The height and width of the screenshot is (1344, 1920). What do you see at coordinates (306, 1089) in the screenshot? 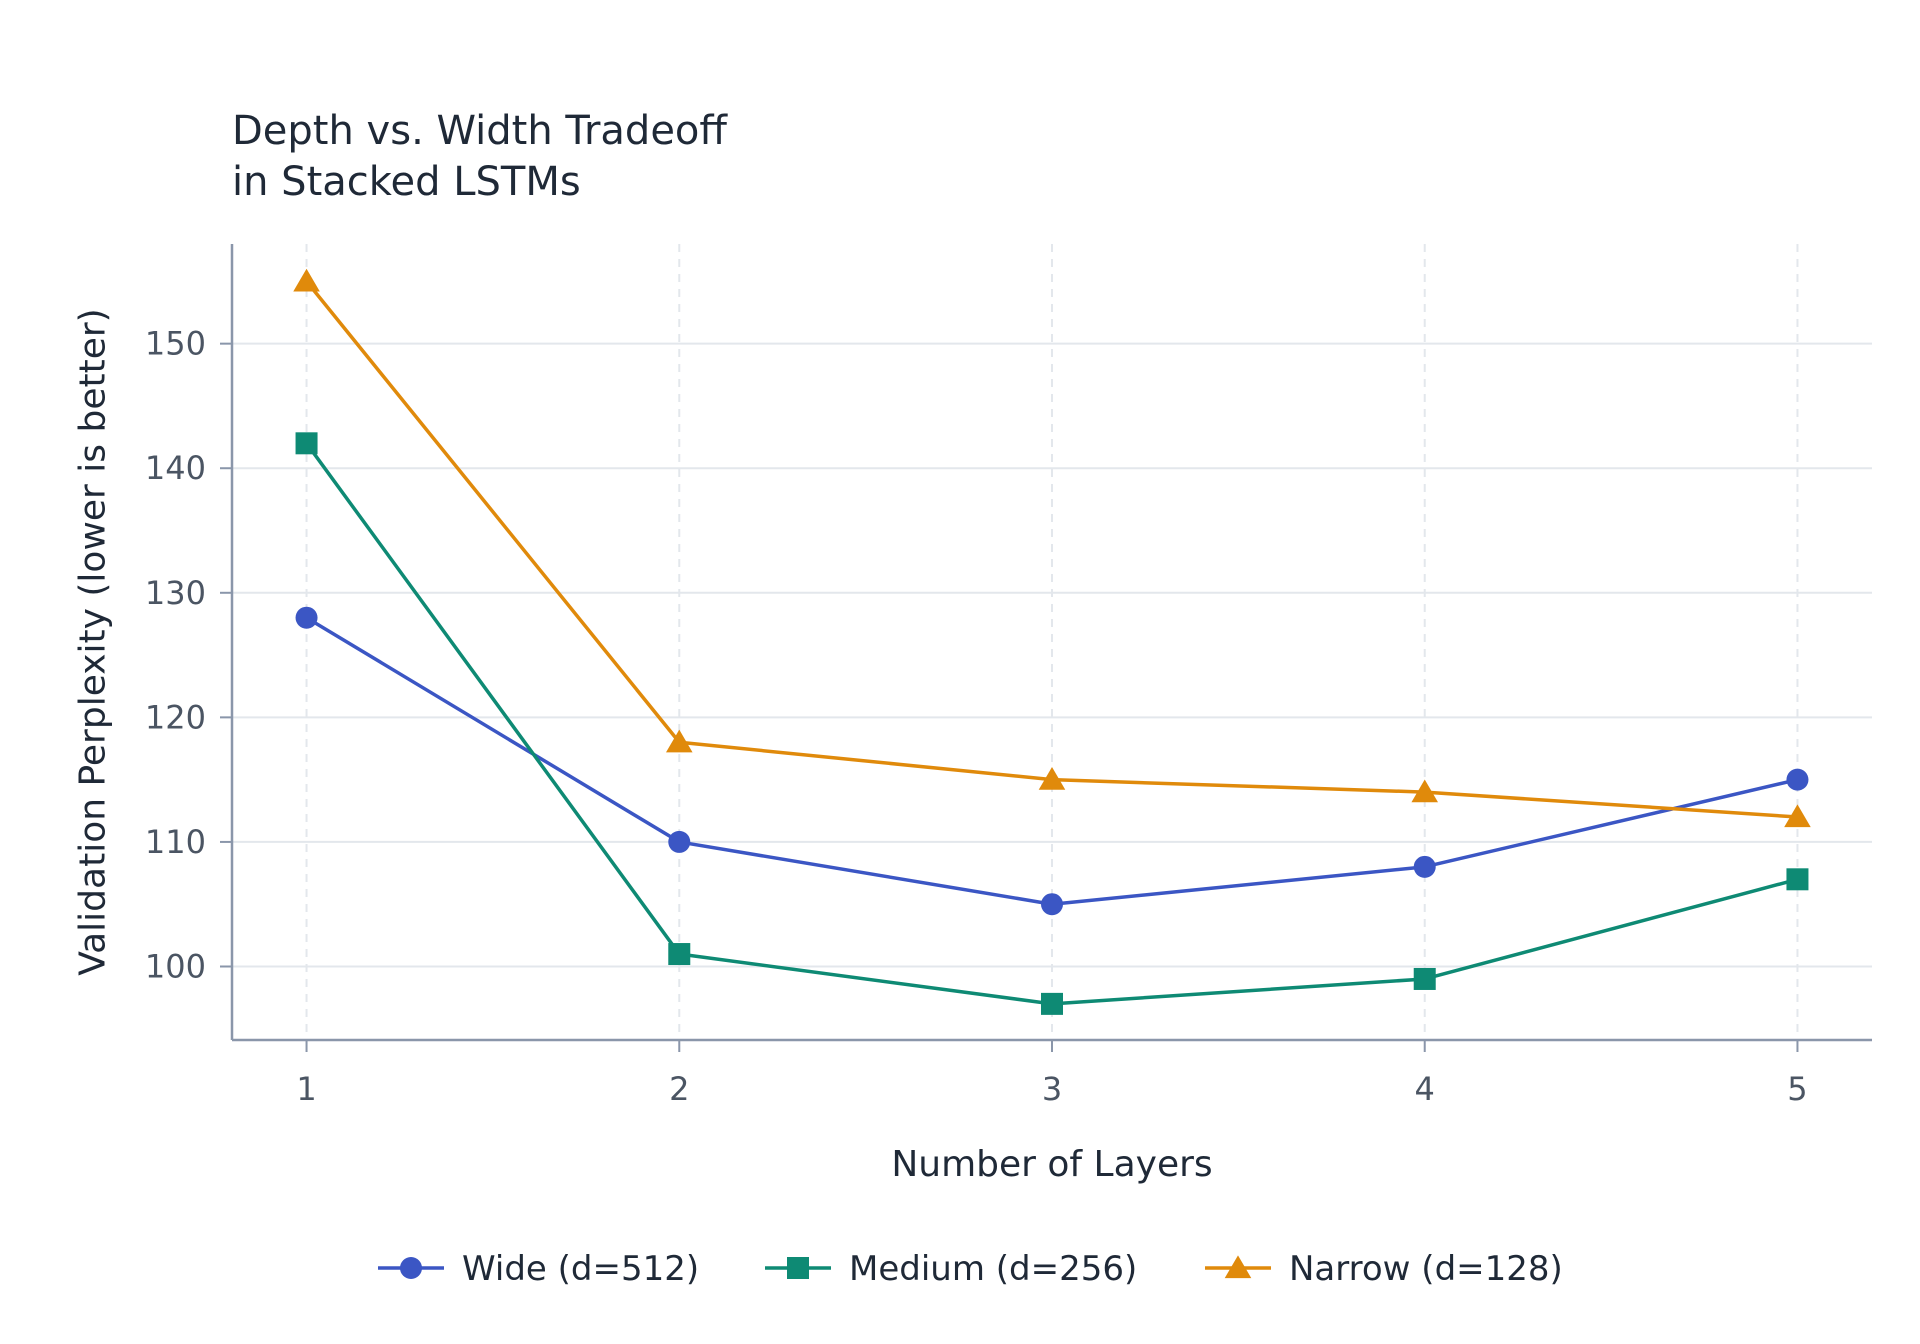
I see `x-tick-label: 1` at bounding box center [306, 1089].